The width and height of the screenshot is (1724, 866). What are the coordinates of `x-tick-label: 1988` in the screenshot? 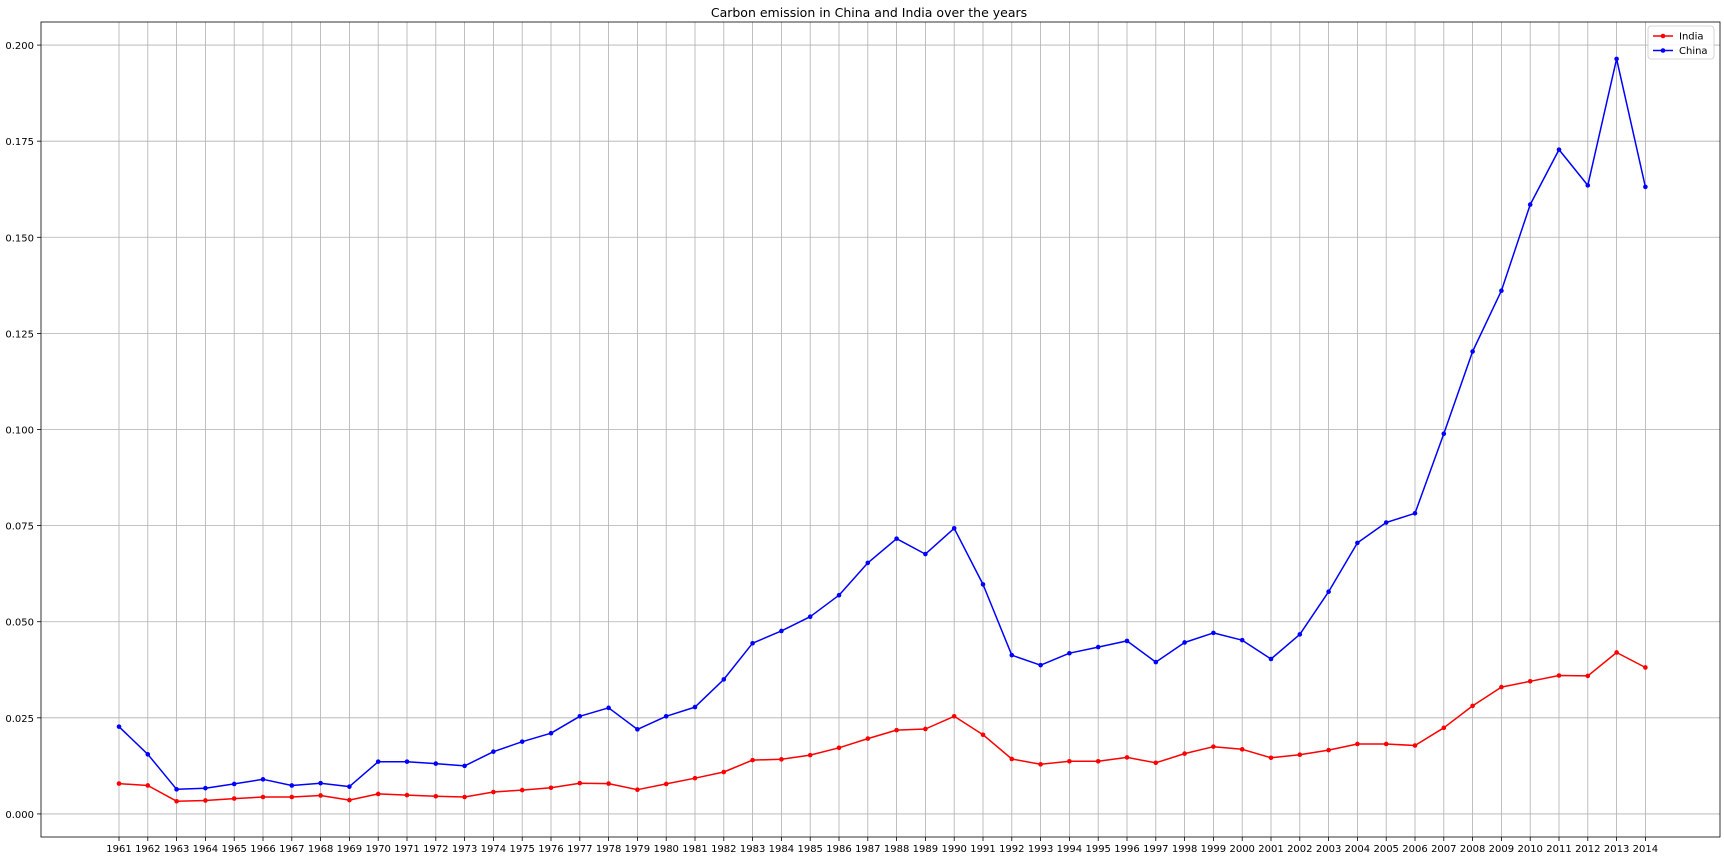 It's located at (896, 849).